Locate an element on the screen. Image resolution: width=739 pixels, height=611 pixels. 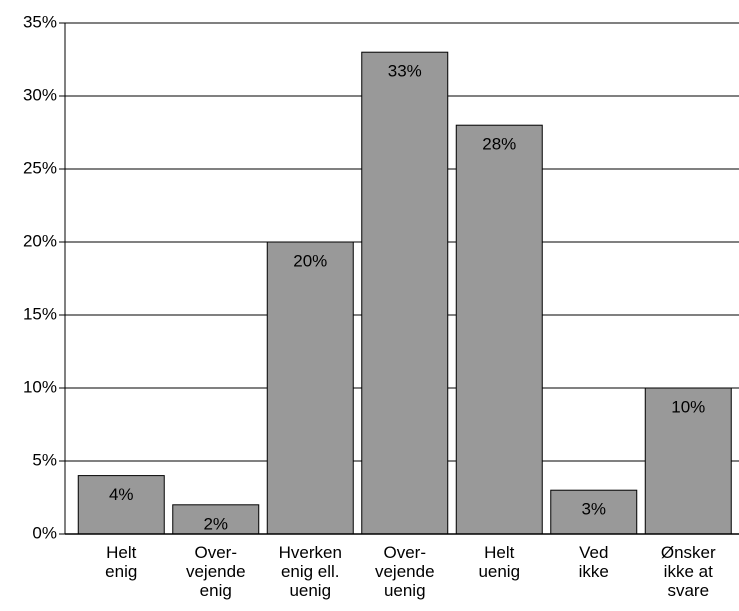
value-label: 2% is located at coordinates (215, 523).